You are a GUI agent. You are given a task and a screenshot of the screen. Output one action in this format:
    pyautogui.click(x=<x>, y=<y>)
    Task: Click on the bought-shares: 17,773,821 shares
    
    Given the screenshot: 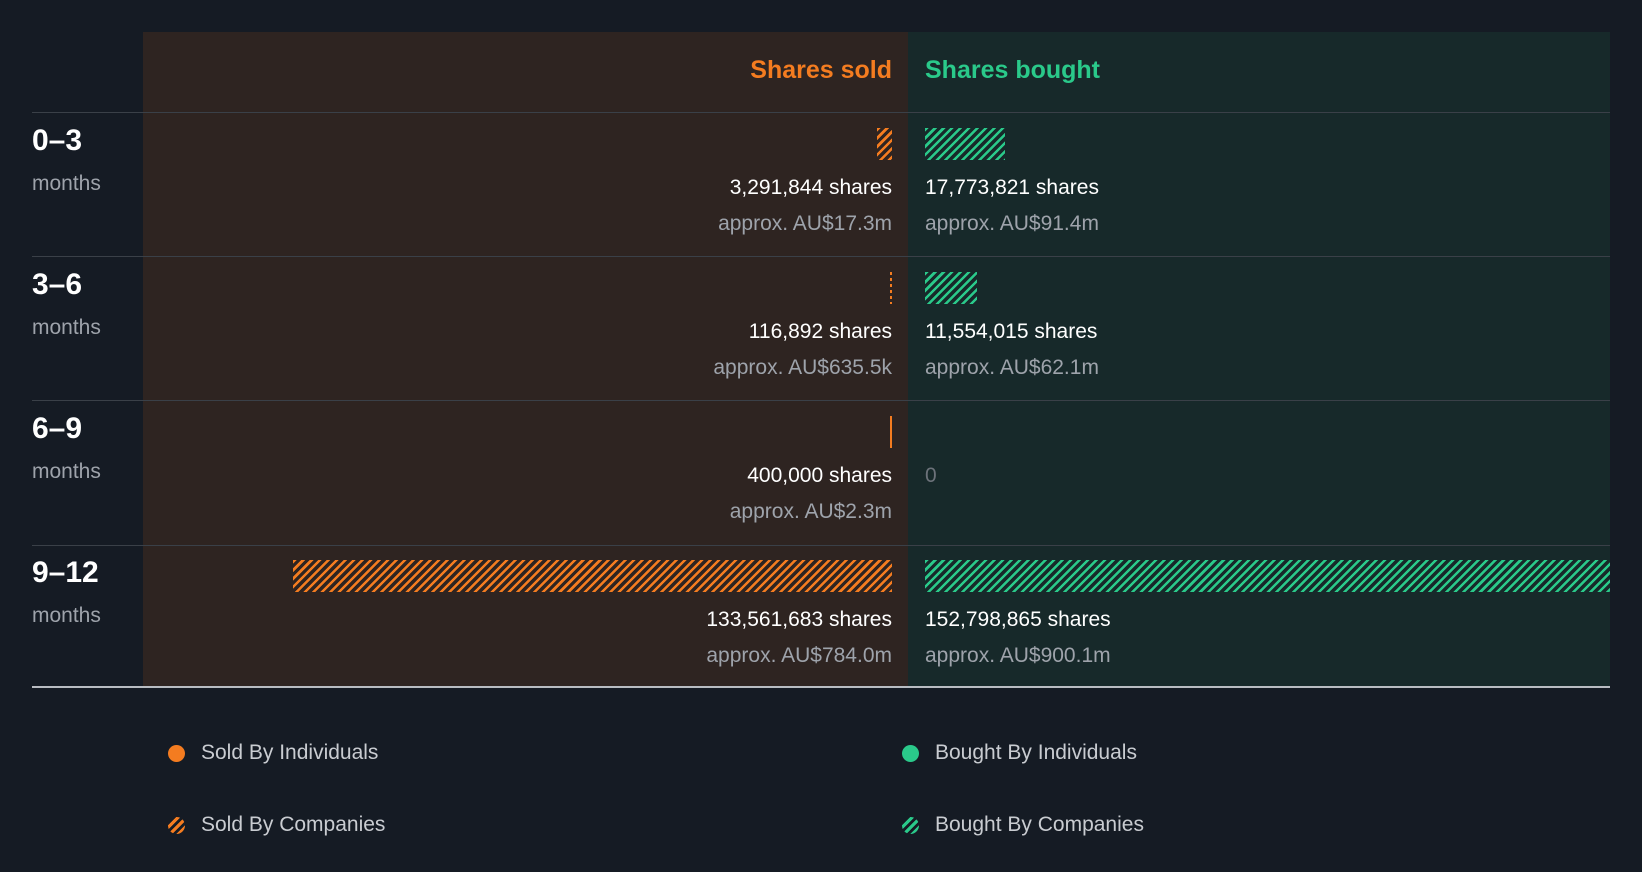 What is the action you would take?
    pyautogui.click(x=1012, y=187)
    